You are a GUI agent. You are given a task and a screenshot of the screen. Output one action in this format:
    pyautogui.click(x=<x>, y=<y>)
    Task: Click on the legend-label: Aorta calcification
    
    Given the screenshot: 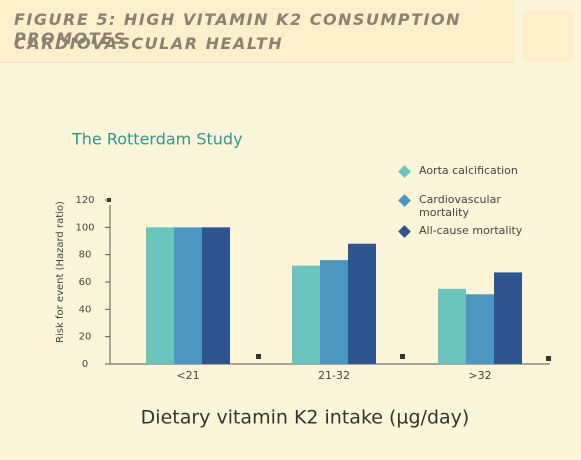 What is the action you would take?
    pyautogui.click(x=468, y=170)
    